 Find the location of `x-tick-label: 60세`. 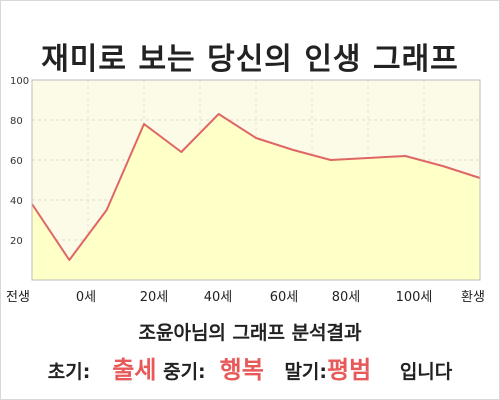

x-tick-label: 60세 is located at coordinates (284, 297).